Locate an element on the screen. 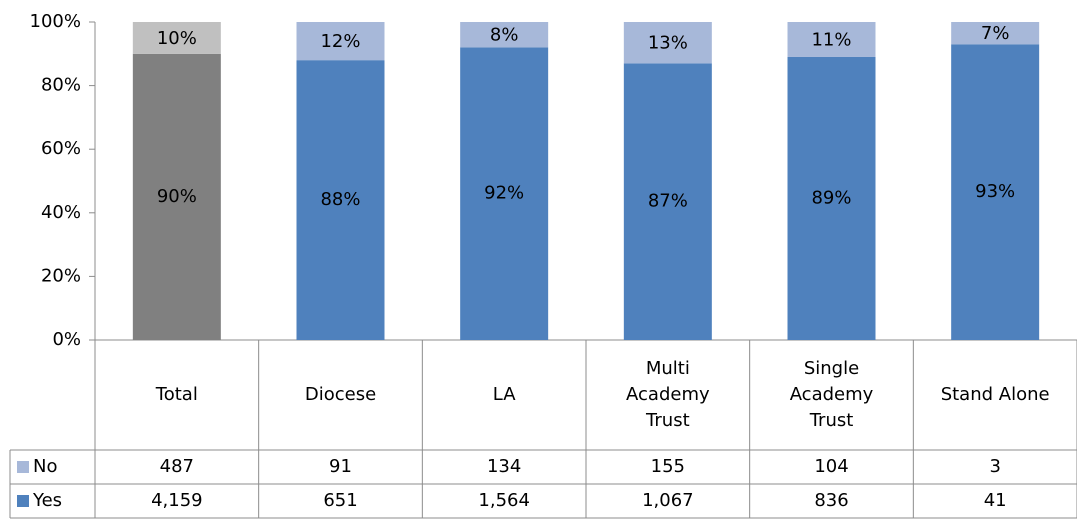  table-value: 1,067 is located at coordinates (668, 500).